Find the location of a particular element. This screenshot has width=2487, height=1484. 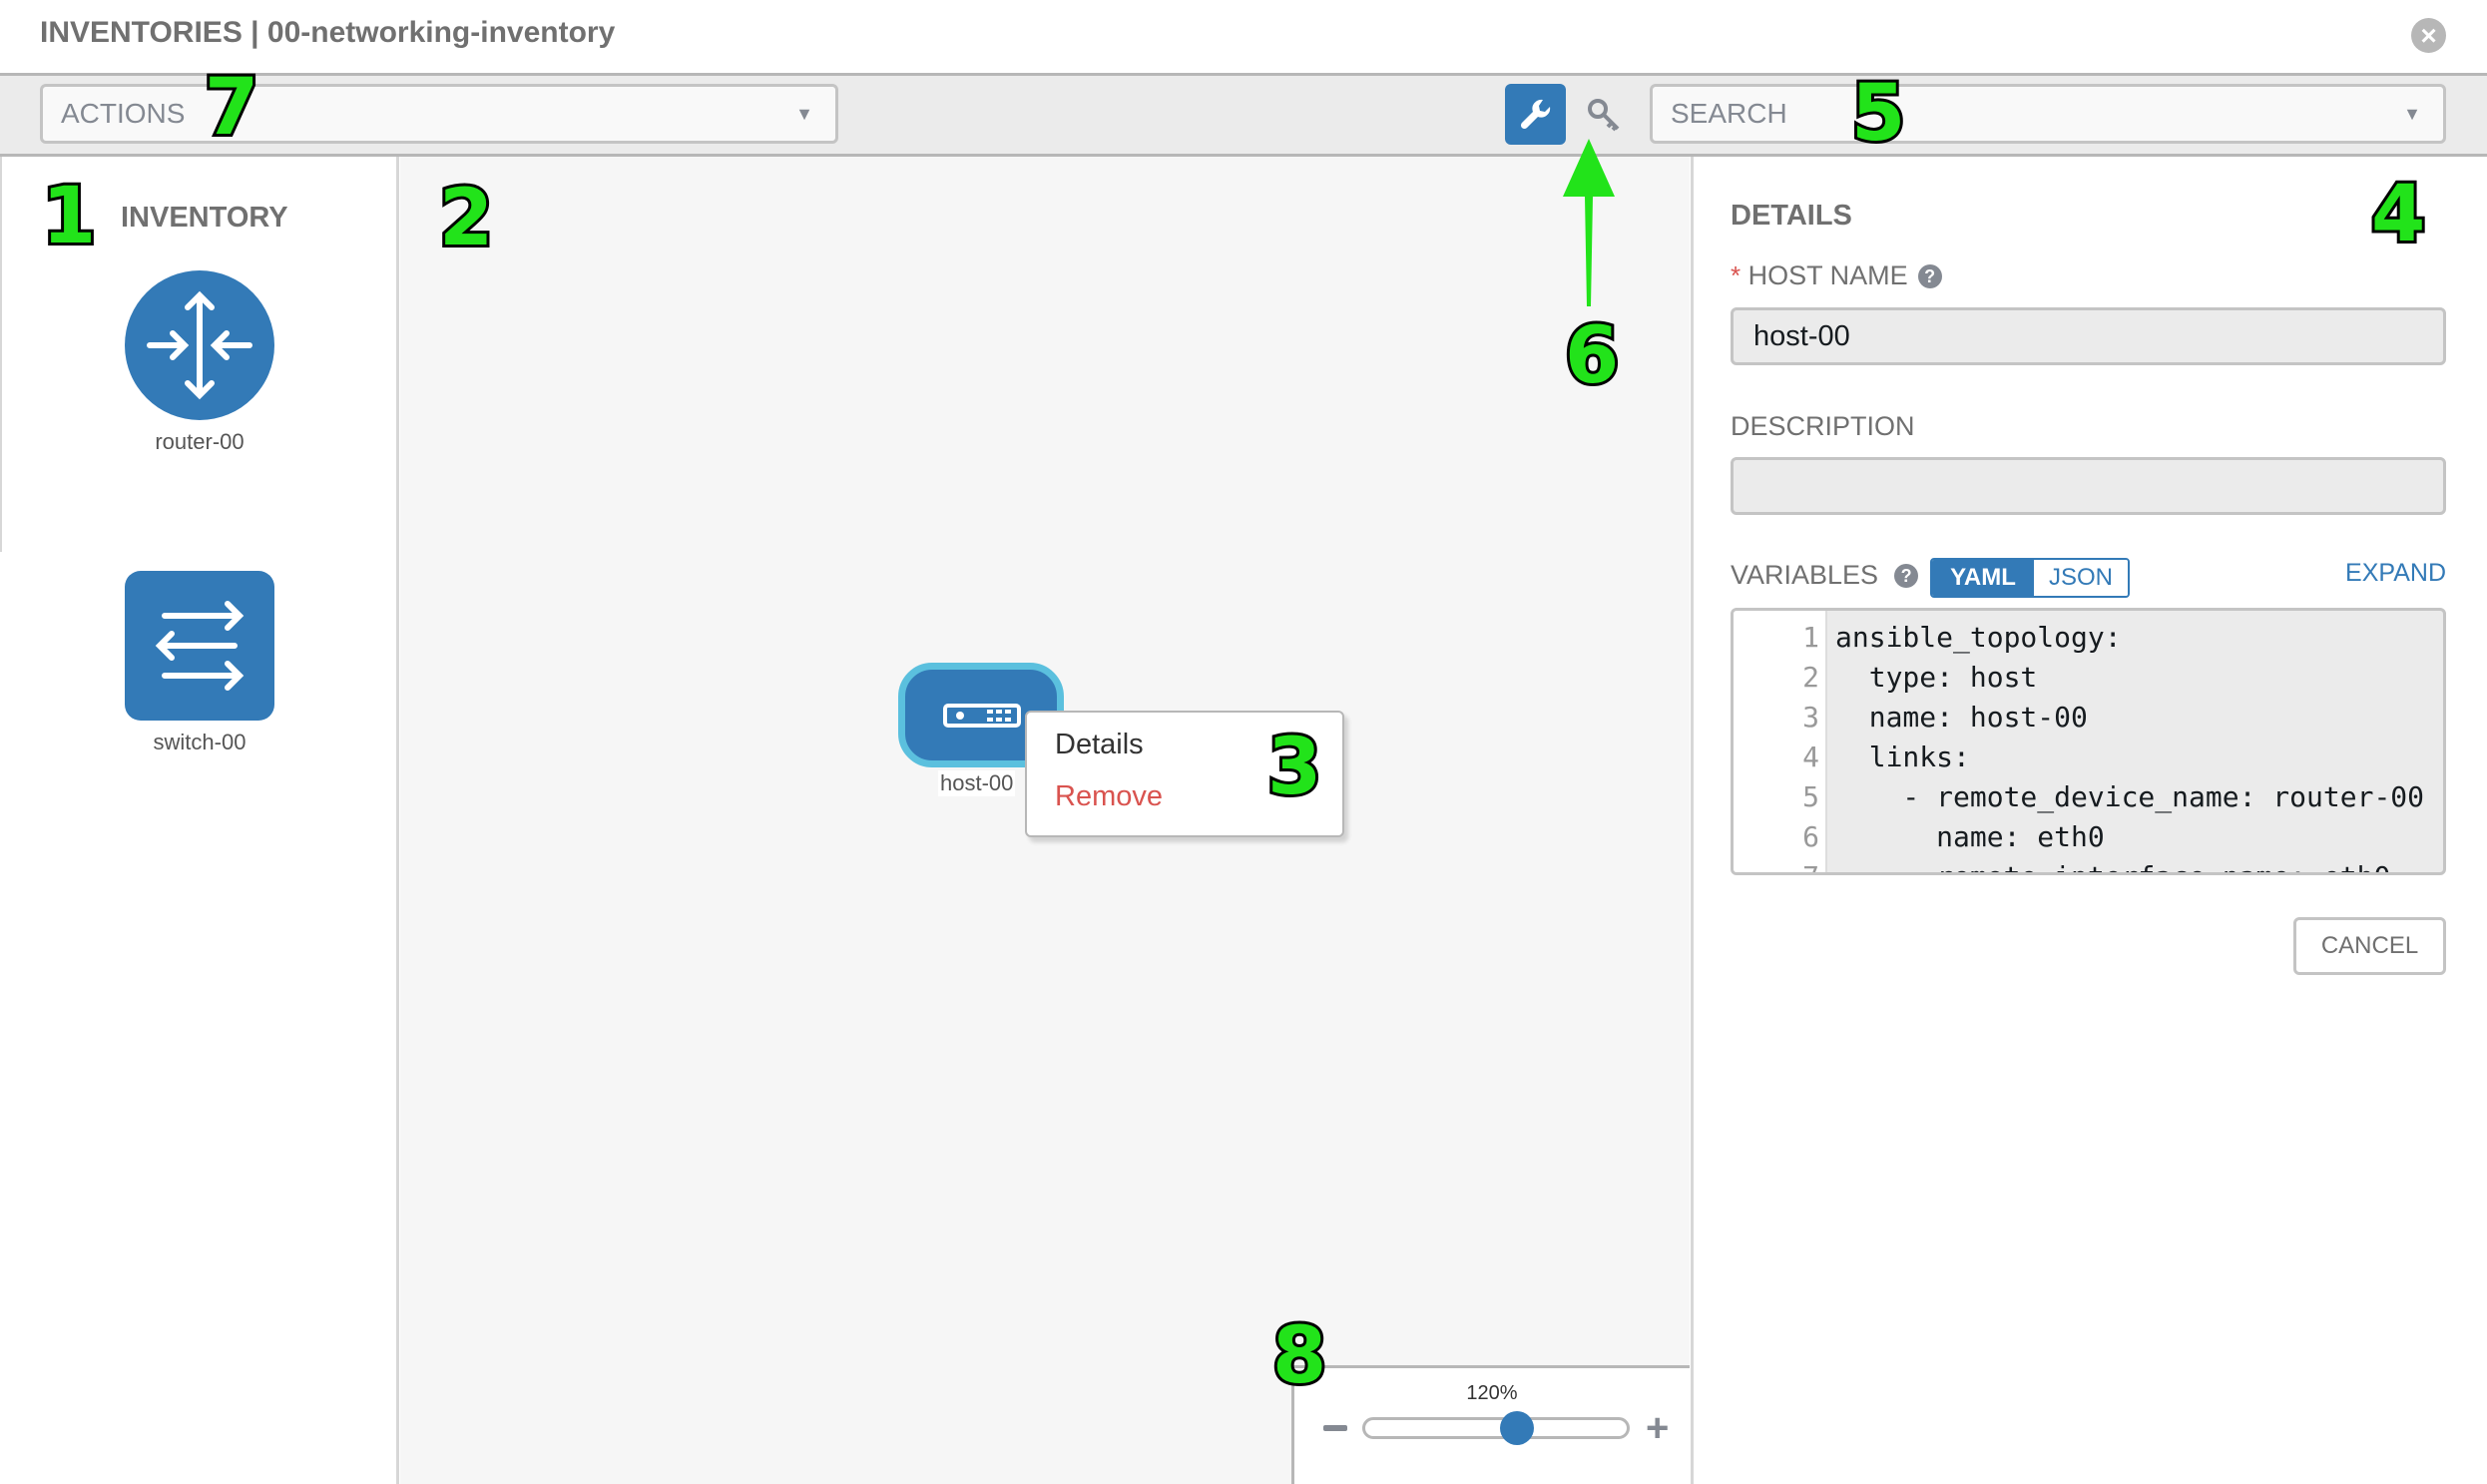

annotation-6: 6 is located at coordinates (1592, 356).